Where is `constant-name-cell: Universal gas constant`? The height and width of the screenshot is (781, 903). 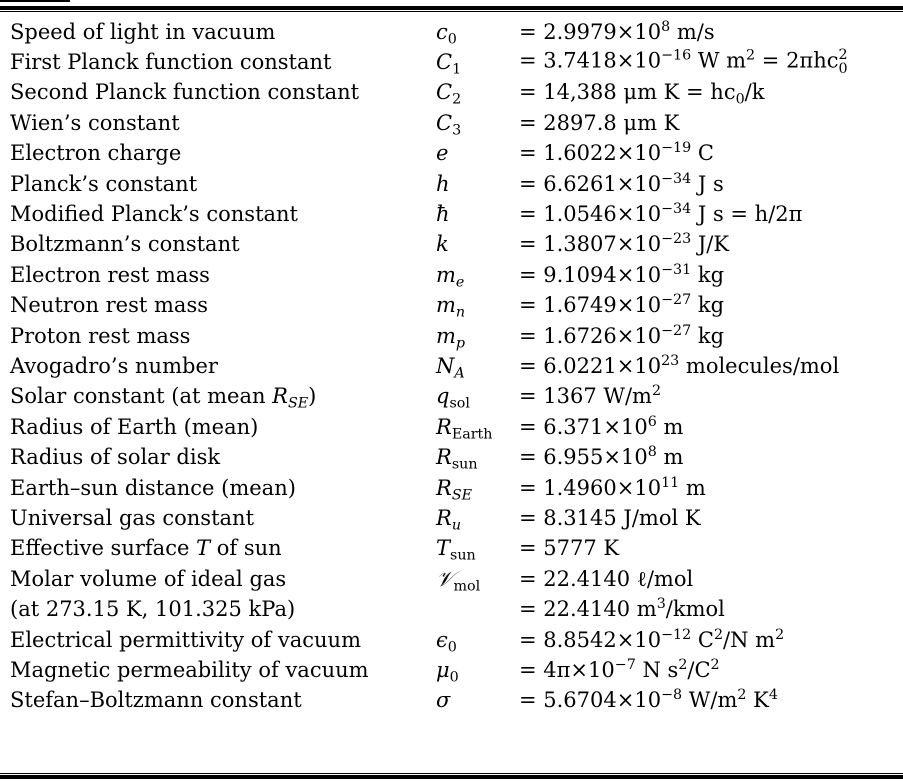
constant-name-cell: Universal gas constant is located at coordinates (218, 518).